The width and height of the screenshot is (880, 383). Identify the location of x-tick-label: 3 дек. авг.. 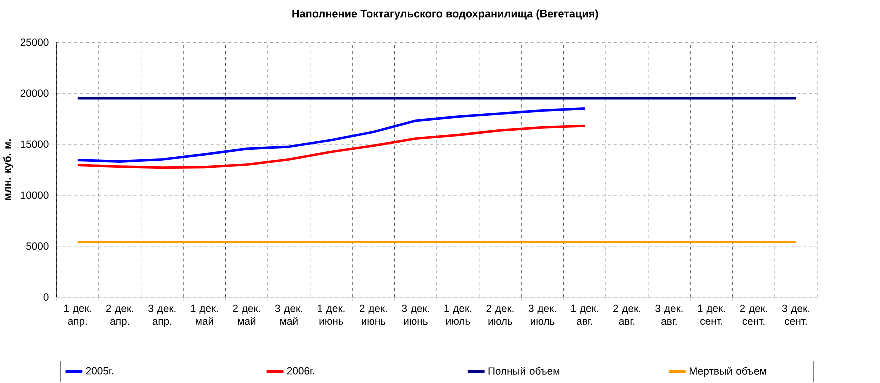
(669, 315).